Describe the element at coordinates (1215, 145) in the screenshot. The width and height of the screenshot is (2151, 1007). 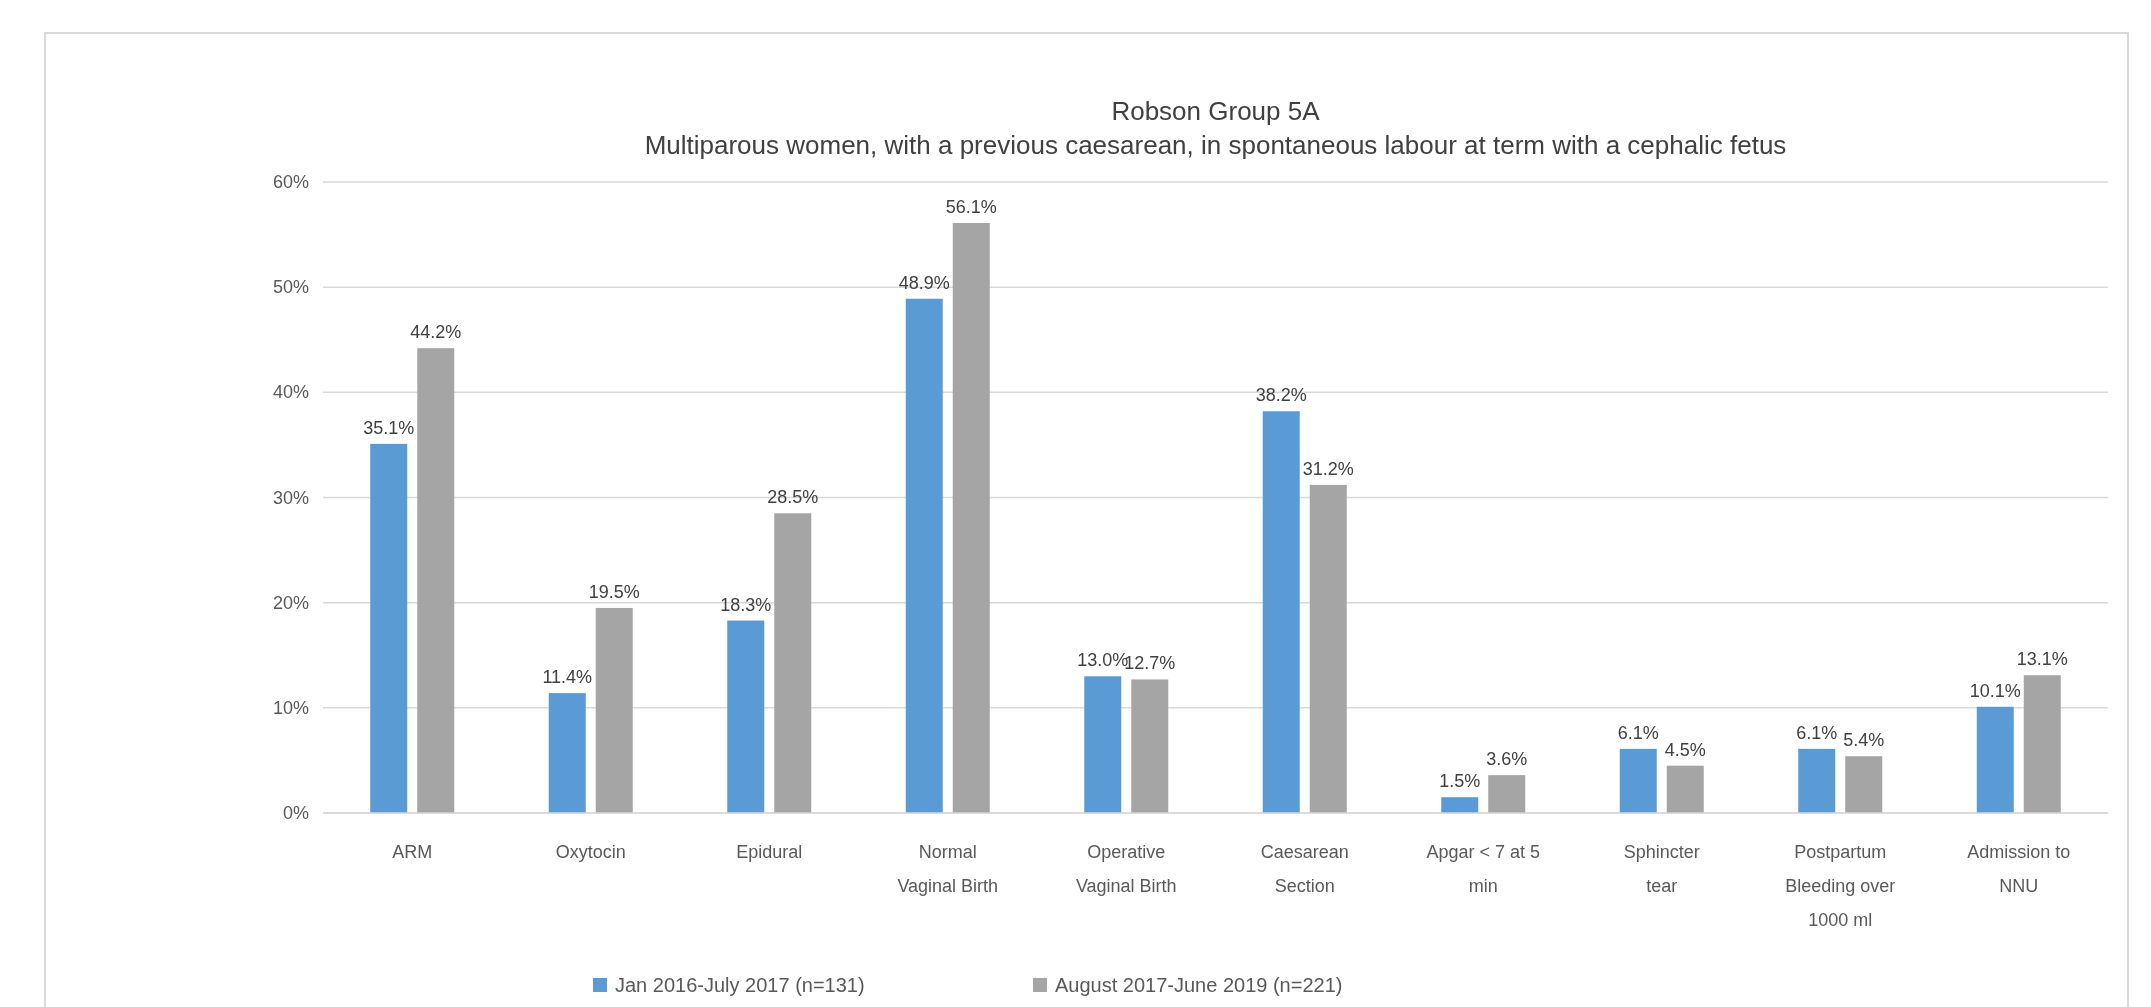
I see `chart-subtitle: Multiparous women, with a previous caesarean, in spontaneous labour at term with a cephalic fetus` at that location.